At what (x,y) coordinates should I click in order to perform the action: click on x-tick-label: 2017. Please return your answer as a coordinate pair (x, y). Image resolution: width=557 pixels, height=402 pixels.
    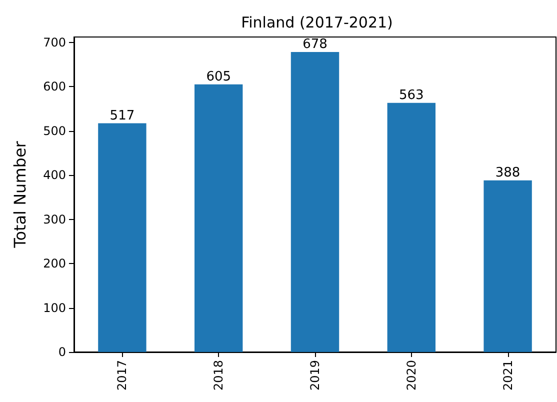
    Looking at the image, I should click on (122, 375).